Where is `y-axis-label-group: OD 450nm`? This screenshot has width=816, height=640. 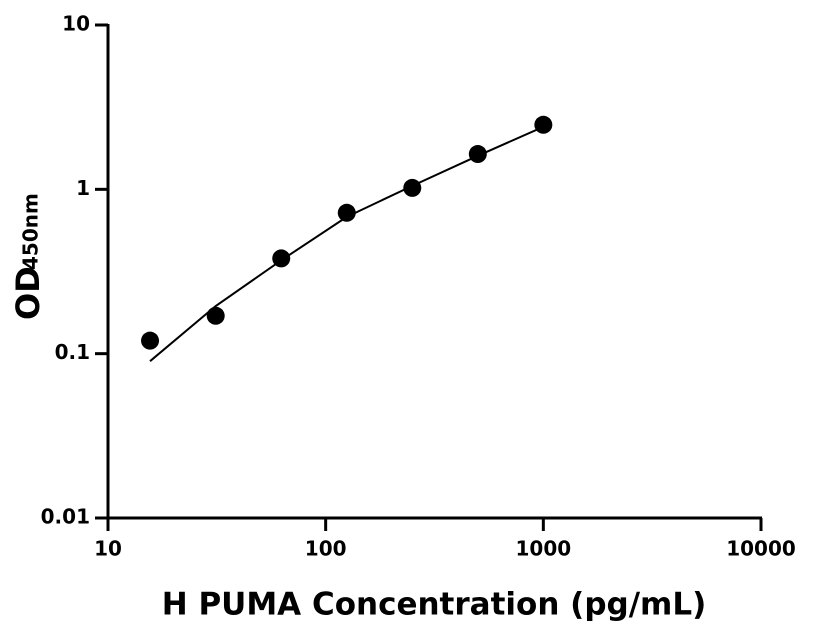
y-axis-label-group: OD 450nm is located at coordinates (28, 256).